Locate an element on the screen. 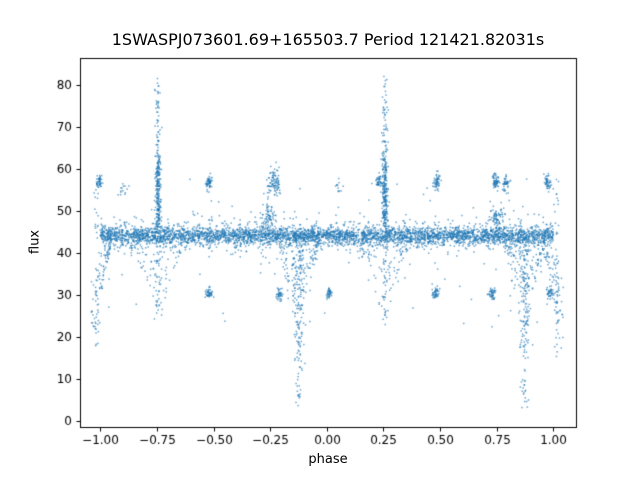 The image size is (640, 480). y-axis-label: flux is located at coordinates (35, 242).